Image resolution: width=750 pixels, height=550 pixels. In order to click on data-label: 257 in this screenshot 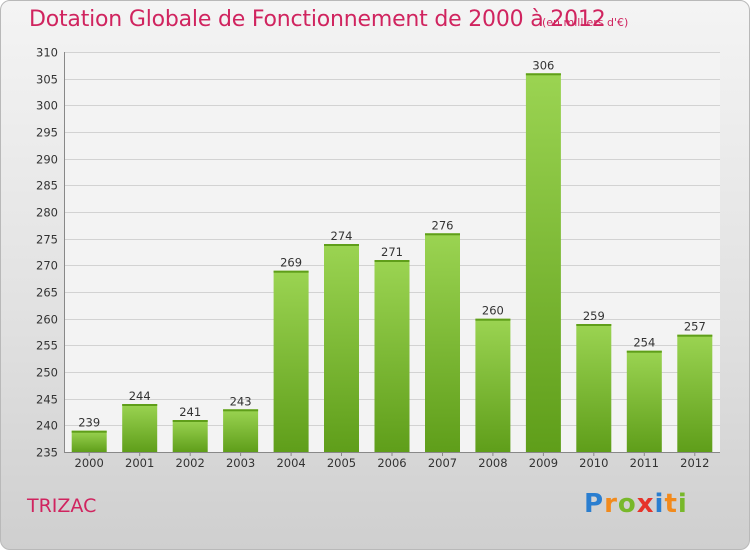, I will do `click(695, 327)`.